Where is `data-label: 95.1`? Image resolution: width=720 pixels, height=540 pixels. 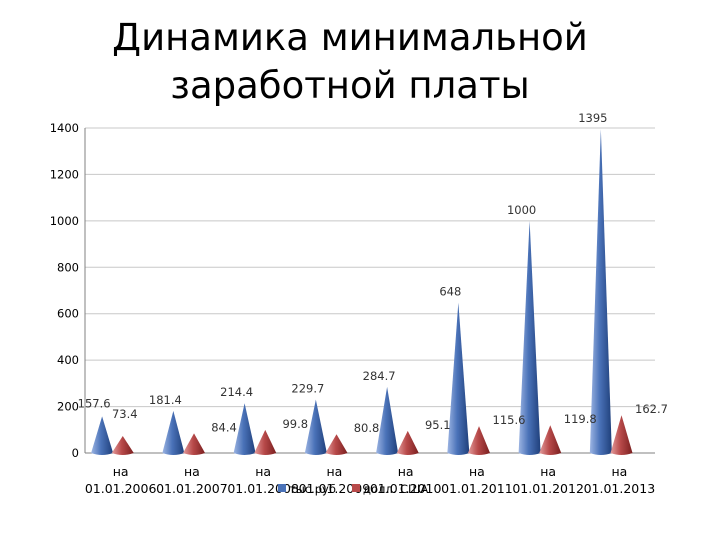 data-label: 95.1 is located at coordinates (438, 425).